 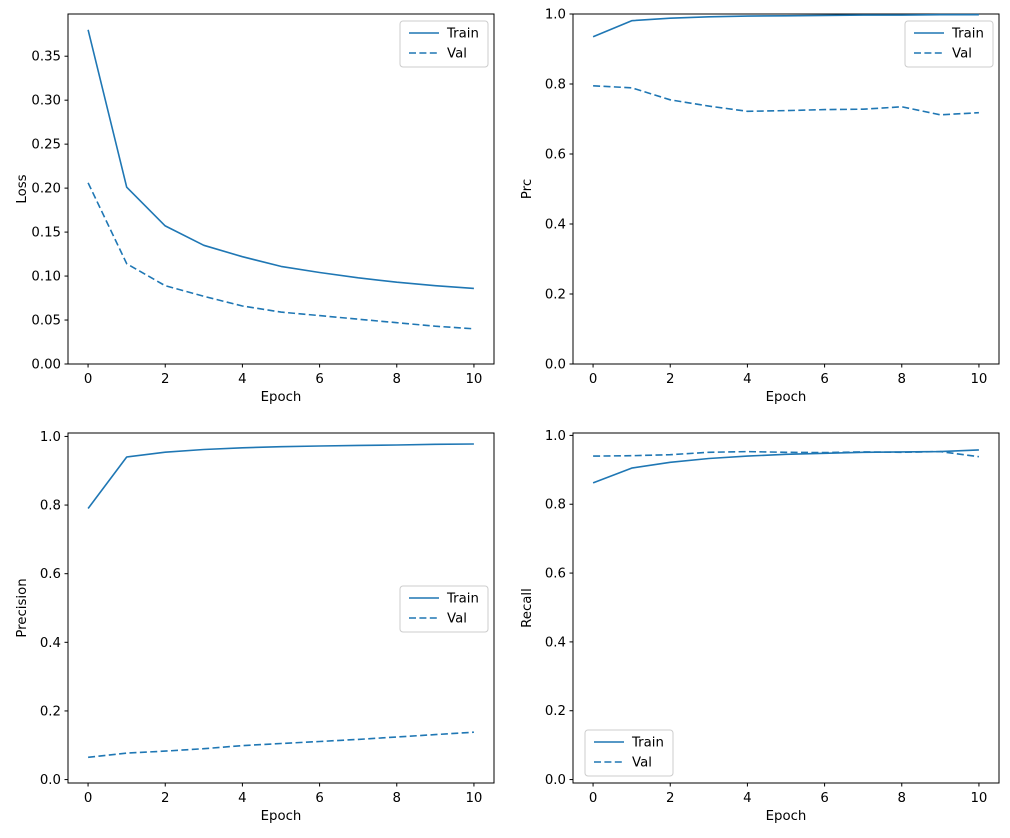 What do you see at coordinates (46, 365) in the screenshot?
I see `y-tick-label: 0.00` at bounding box center [46, 365].